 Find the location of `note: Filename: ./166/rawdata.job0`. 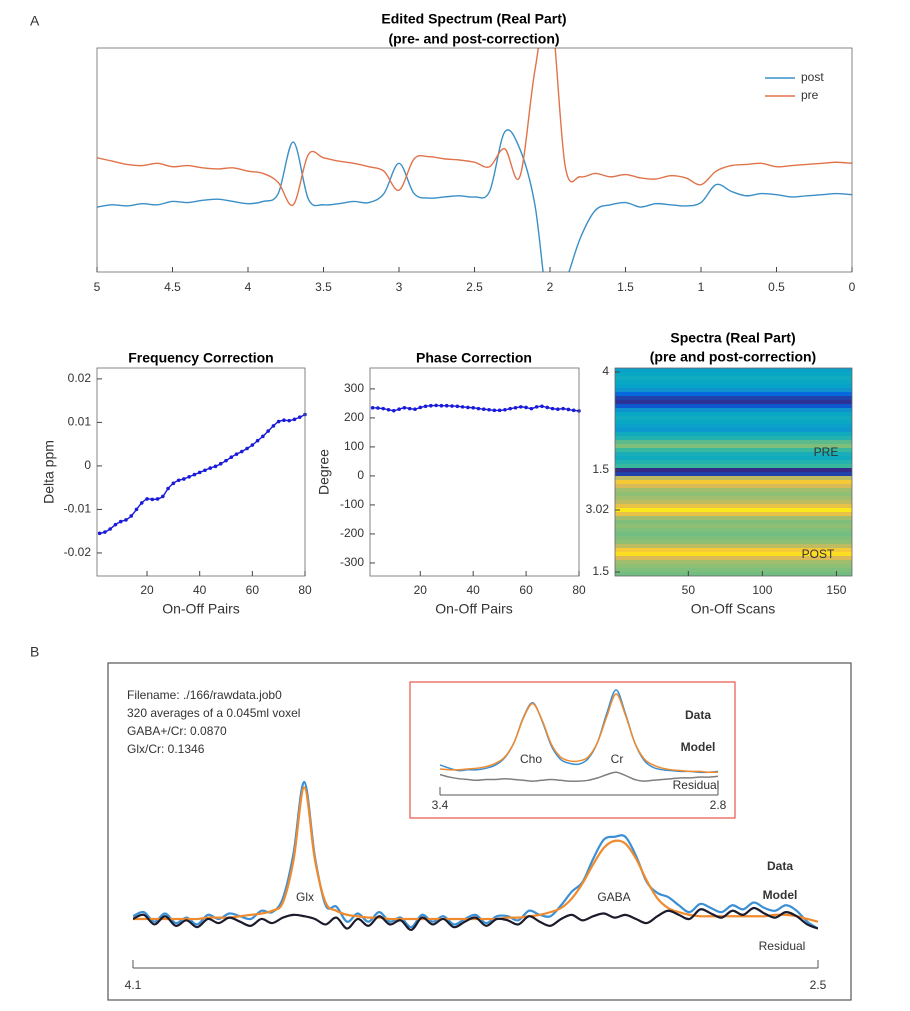

note: Filename: ./166/rawdata.job0 is located at coordinates (204, 695).